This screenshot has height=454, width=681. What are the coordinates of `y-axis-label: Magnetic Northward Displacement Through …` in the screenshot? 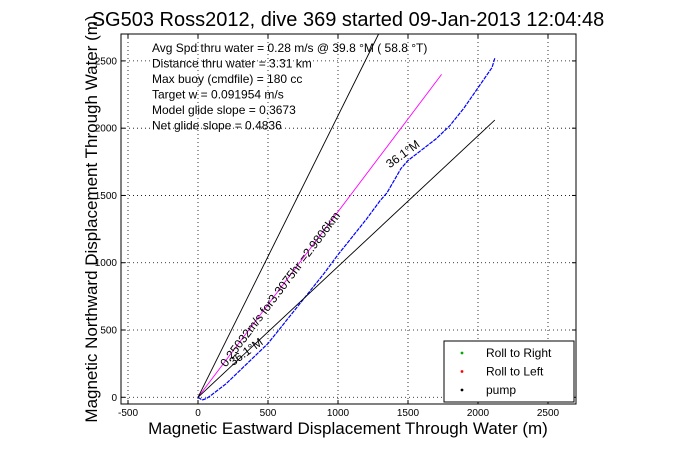 It's located at (91, 218).